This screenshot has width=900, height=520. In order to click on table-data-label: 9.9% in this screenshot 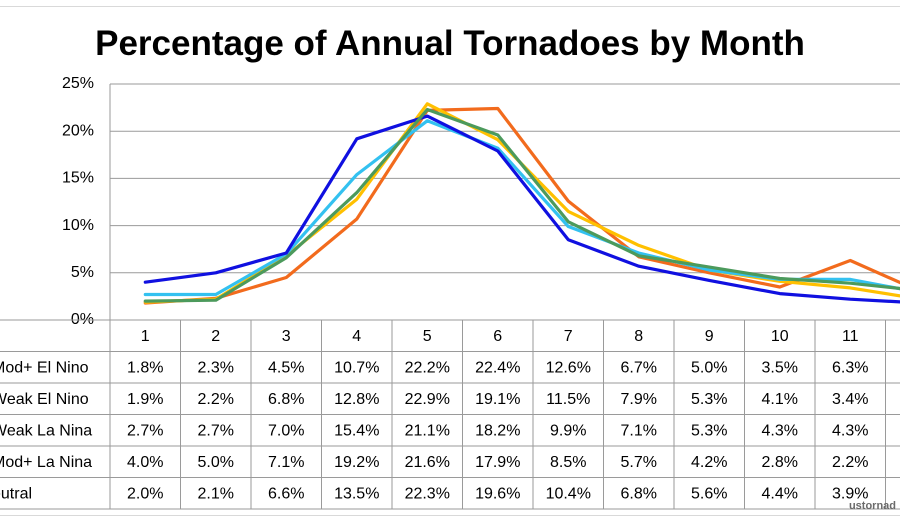, I will do `click(568, 430)`.